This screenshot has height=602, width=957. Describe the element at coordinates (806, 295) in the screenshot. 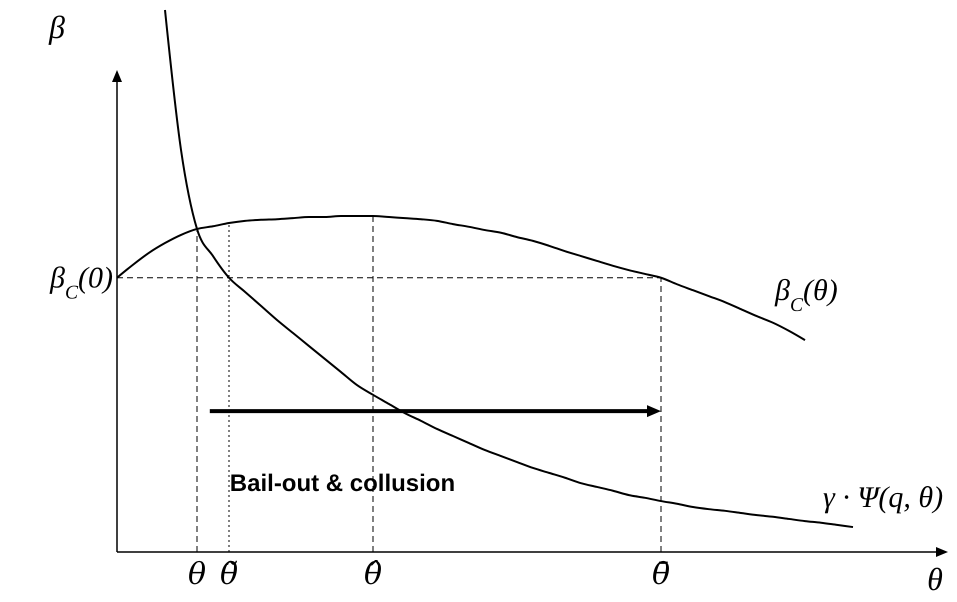

I see `series-label: β$_{C}$(θ)` at that location.